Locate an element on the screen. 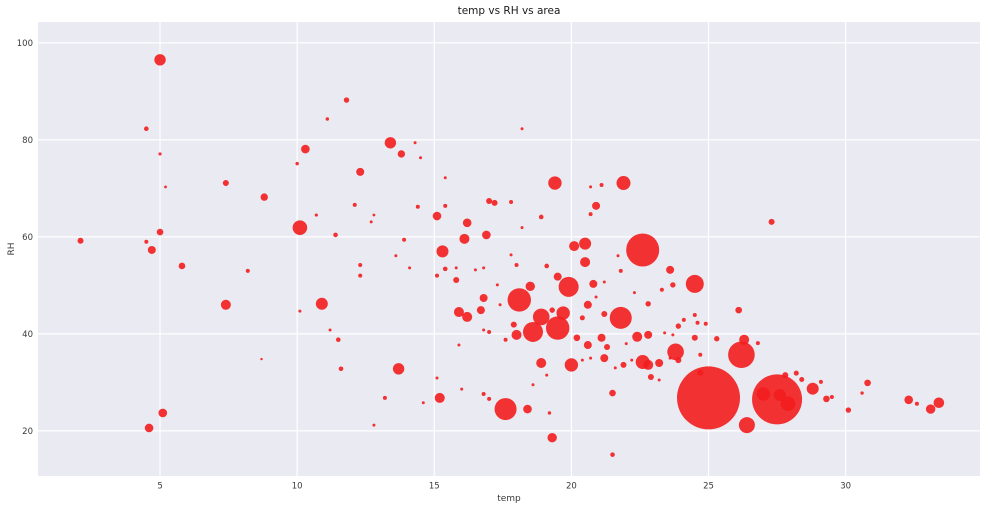  x-tick-label: 25 is located at coordinates (708, 487).